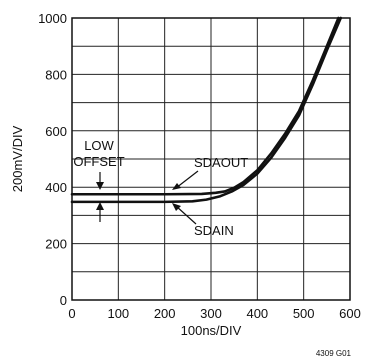 This screenshot has height=364, width=374. What do you see at coordinates (52, 18) in the screenshot?
I see `y-tick-label: 1000` at bounding box center [52, 18].